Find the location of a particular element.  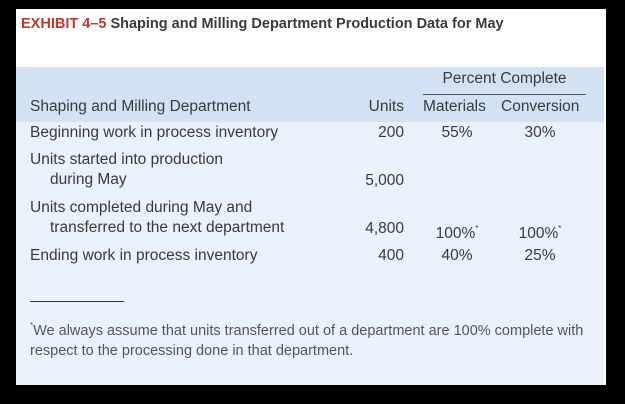

row-started-label-line1: Units started into production is located at coordinates (126, 159).